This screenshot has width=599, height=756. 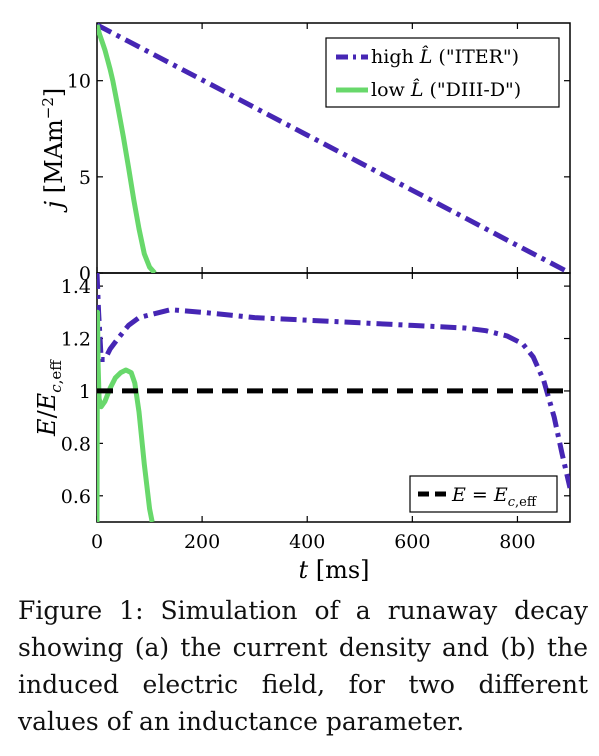 I want to click on bottom-xtick-label: 0, so click(x=97, y=542).